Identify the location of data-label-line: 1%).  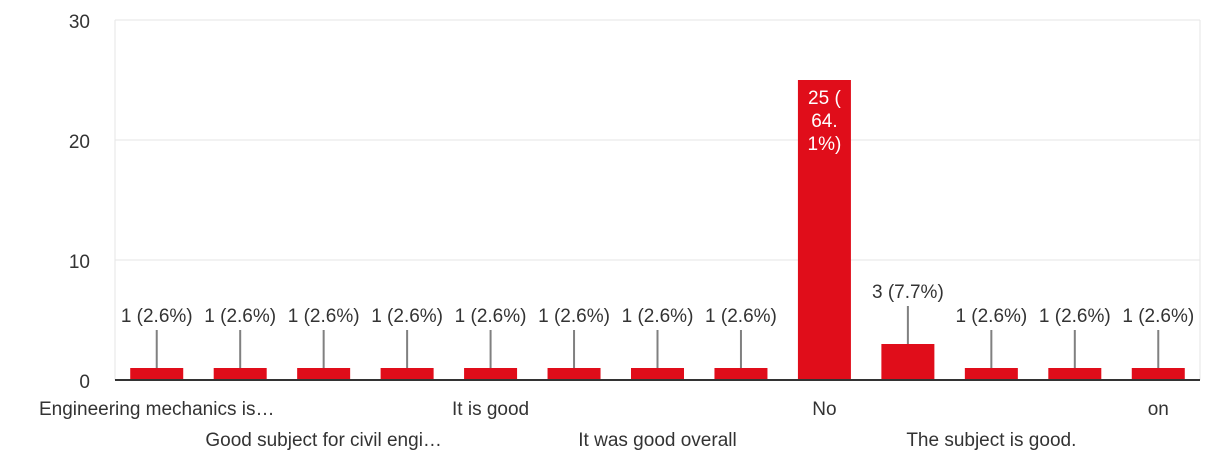
(825, 144).